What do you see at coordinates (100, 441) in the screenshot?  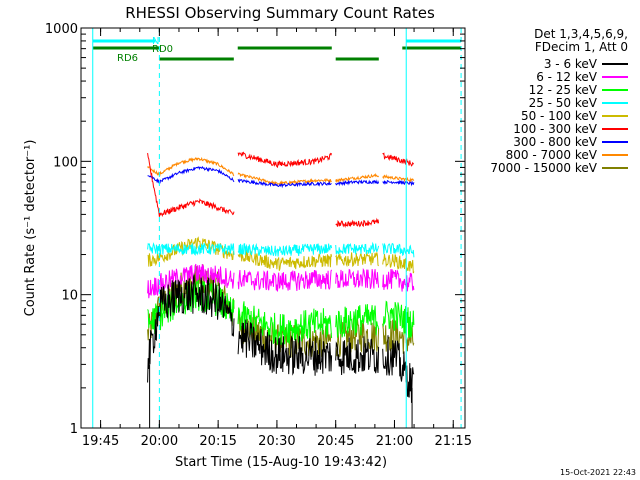 I see `x-tick-label: 19:45` at bounding box center [100, 441].